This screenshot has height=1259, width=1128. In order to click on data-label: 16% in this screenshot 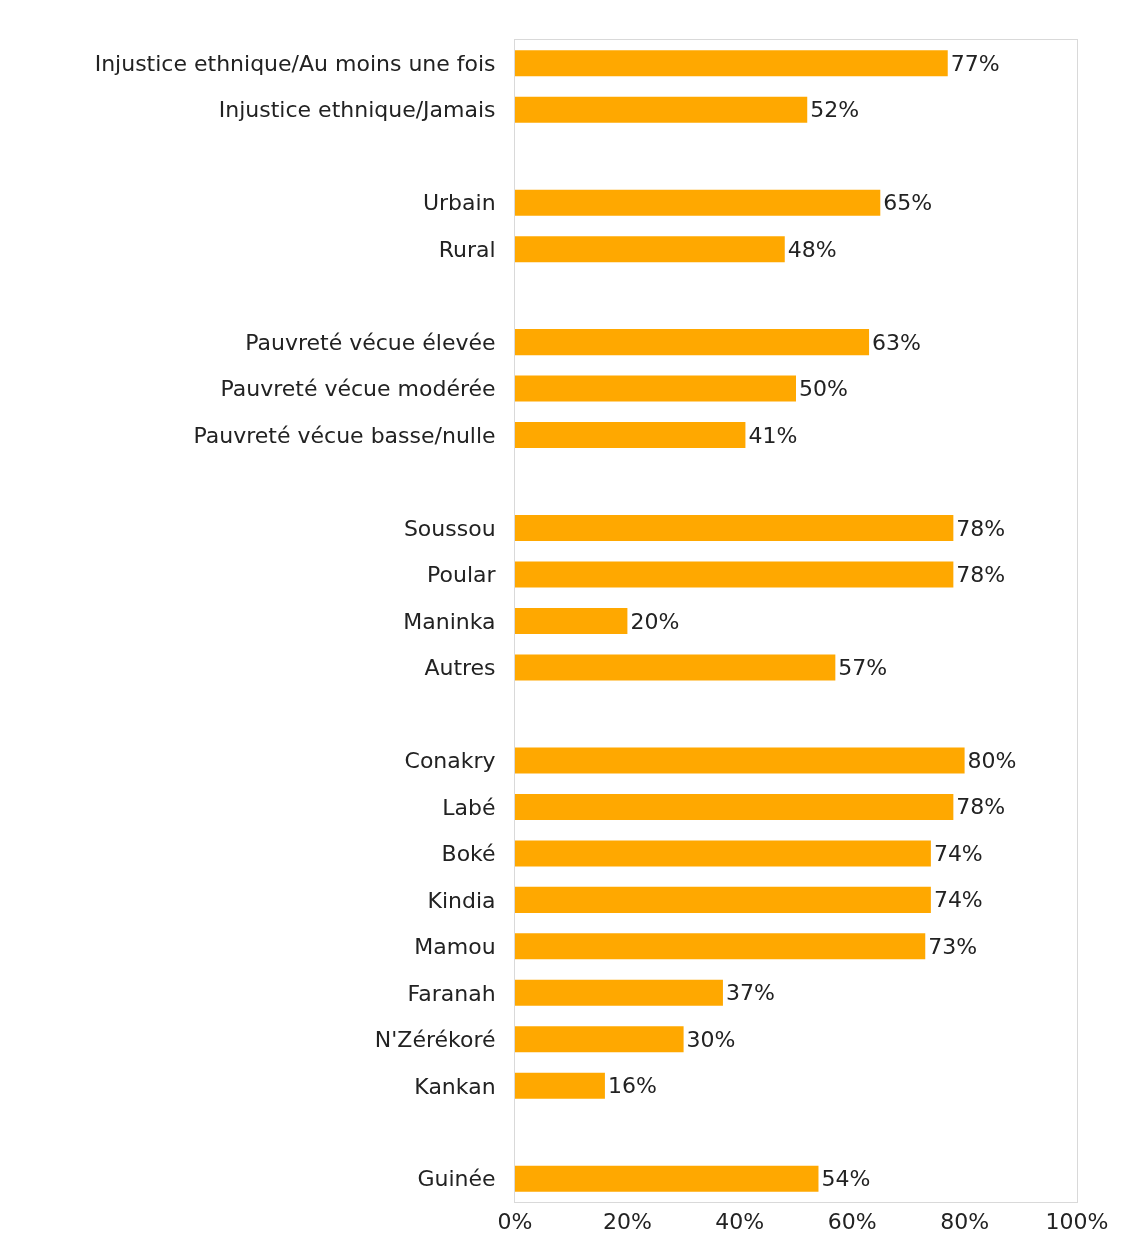, I will do `click(632, 1086)`.